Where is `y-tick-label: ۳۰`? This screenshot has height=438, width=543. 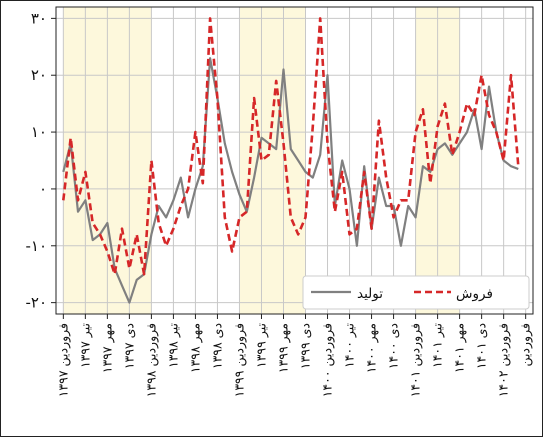
y-tick-label: ۳۰ is located at coordinates (39, 18).